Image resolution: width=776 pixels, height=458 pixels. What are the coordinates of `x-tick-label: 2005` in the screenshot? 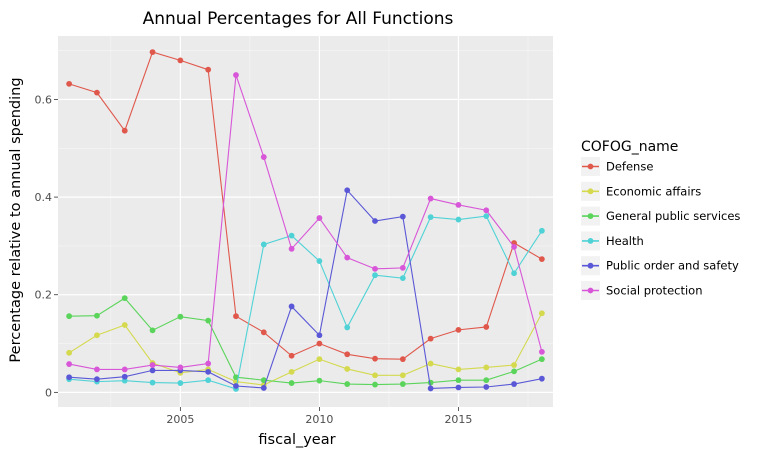 It's located at (180, 419).